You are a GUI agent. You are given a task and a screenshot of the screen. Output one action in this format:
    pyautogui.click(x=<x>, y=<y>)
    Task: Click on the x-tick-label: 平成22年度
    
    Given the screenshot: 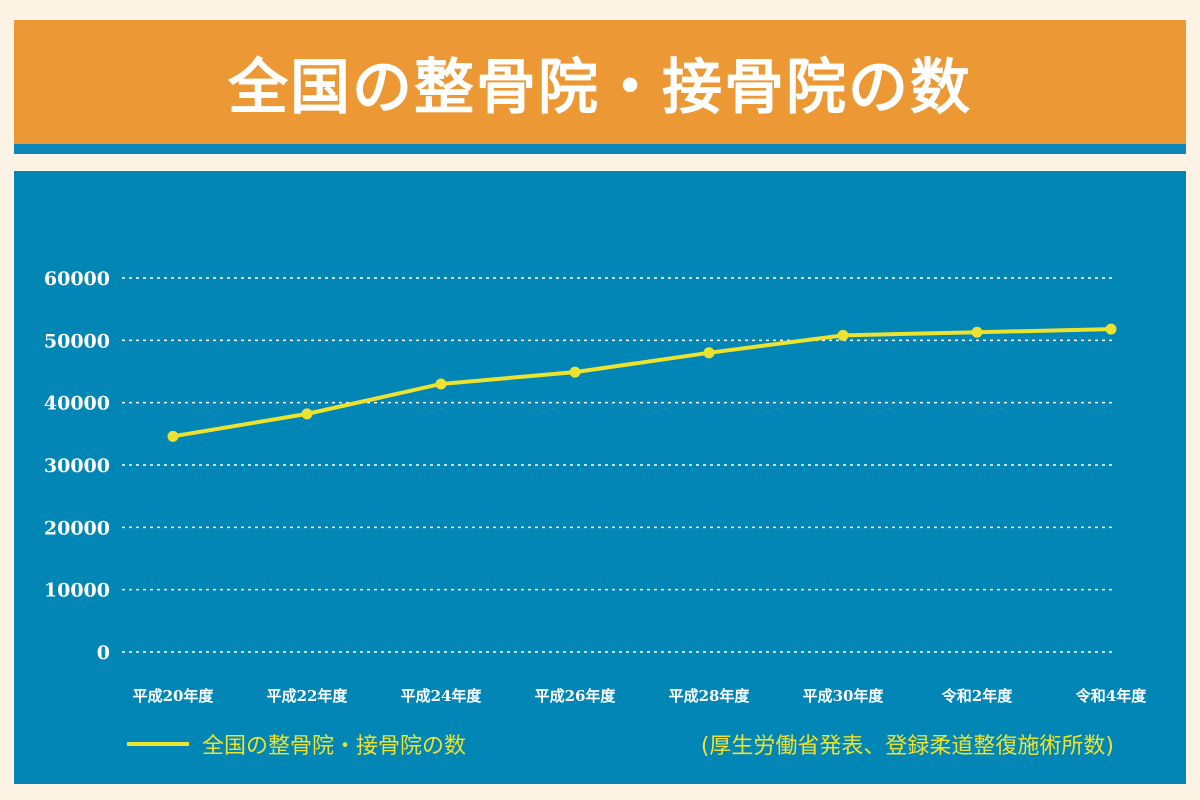 What is the action you would take?
    pyautogui.click(x=308, y=696)
    